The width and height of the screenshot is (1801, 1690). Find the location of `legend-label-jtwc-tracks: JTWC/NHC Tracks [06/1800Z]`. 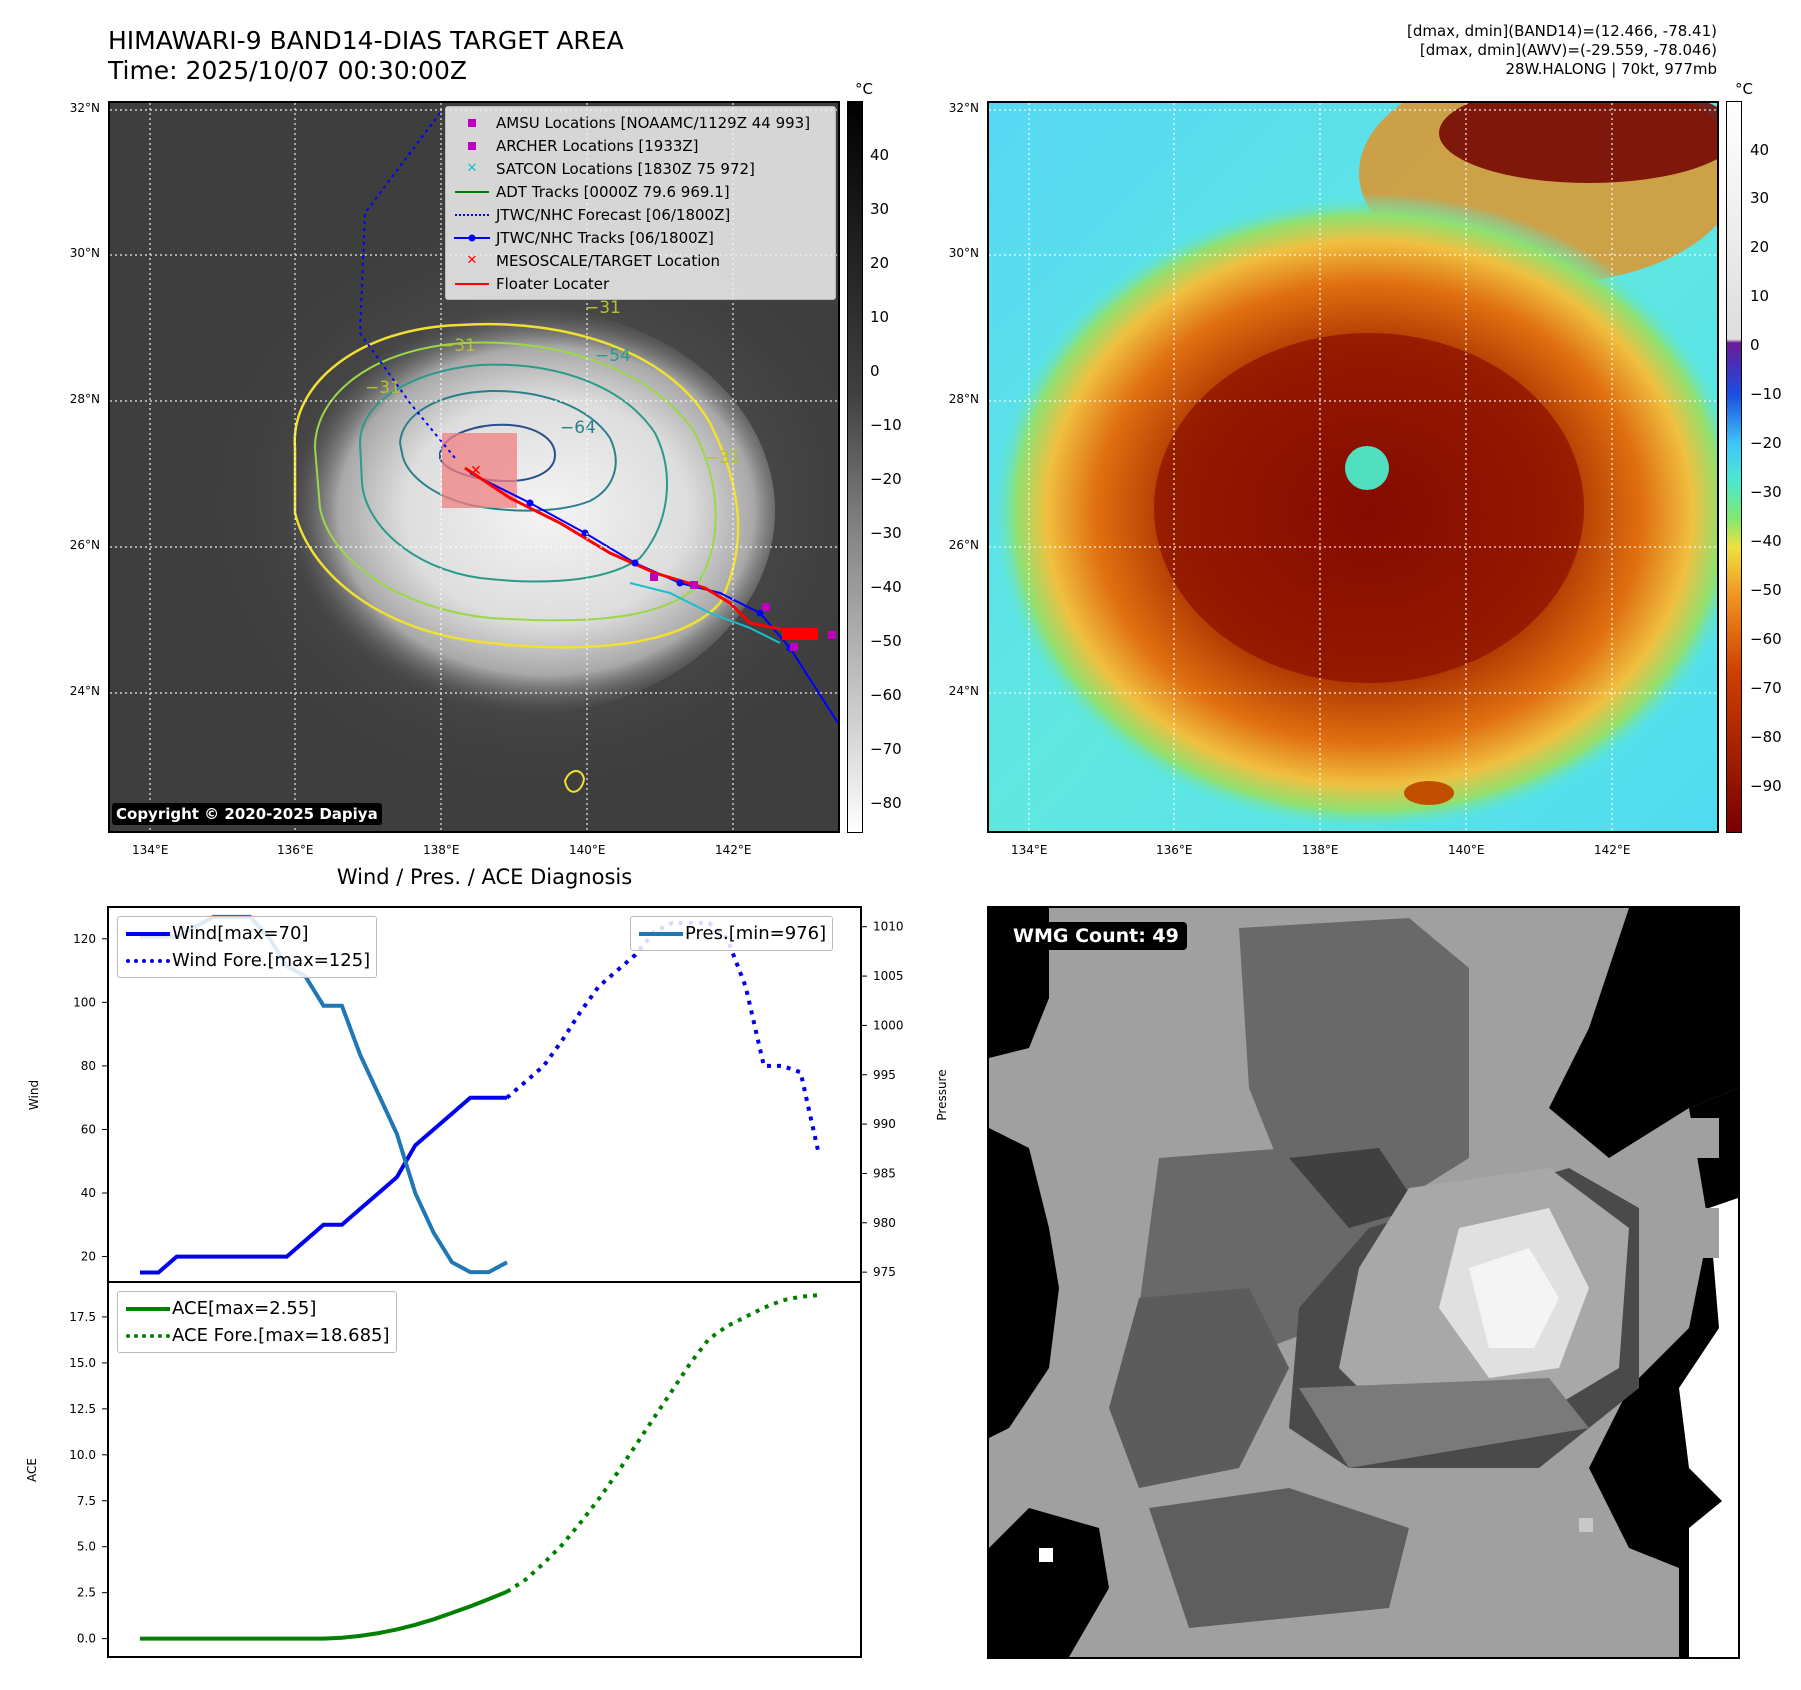

legend-label-jtwc-tracks: JTWC/NHC Tracks [06/1800Z] is located at coordinates (605, 237).